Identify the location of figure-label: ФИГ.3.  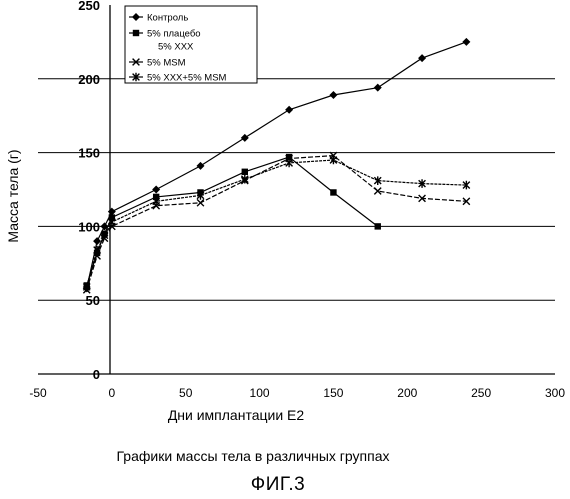
(281, 485).